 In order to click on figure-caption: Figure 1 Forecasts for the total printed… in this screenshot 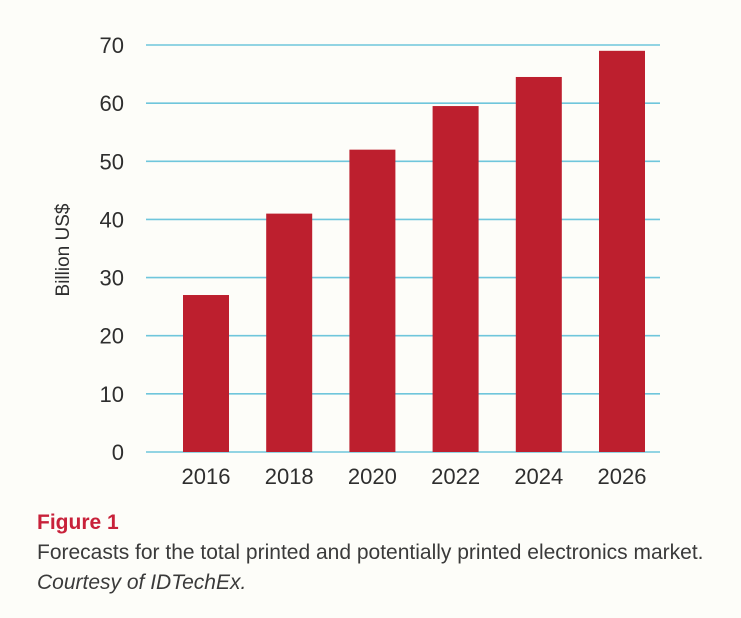, I will do `click(377, 553)`.